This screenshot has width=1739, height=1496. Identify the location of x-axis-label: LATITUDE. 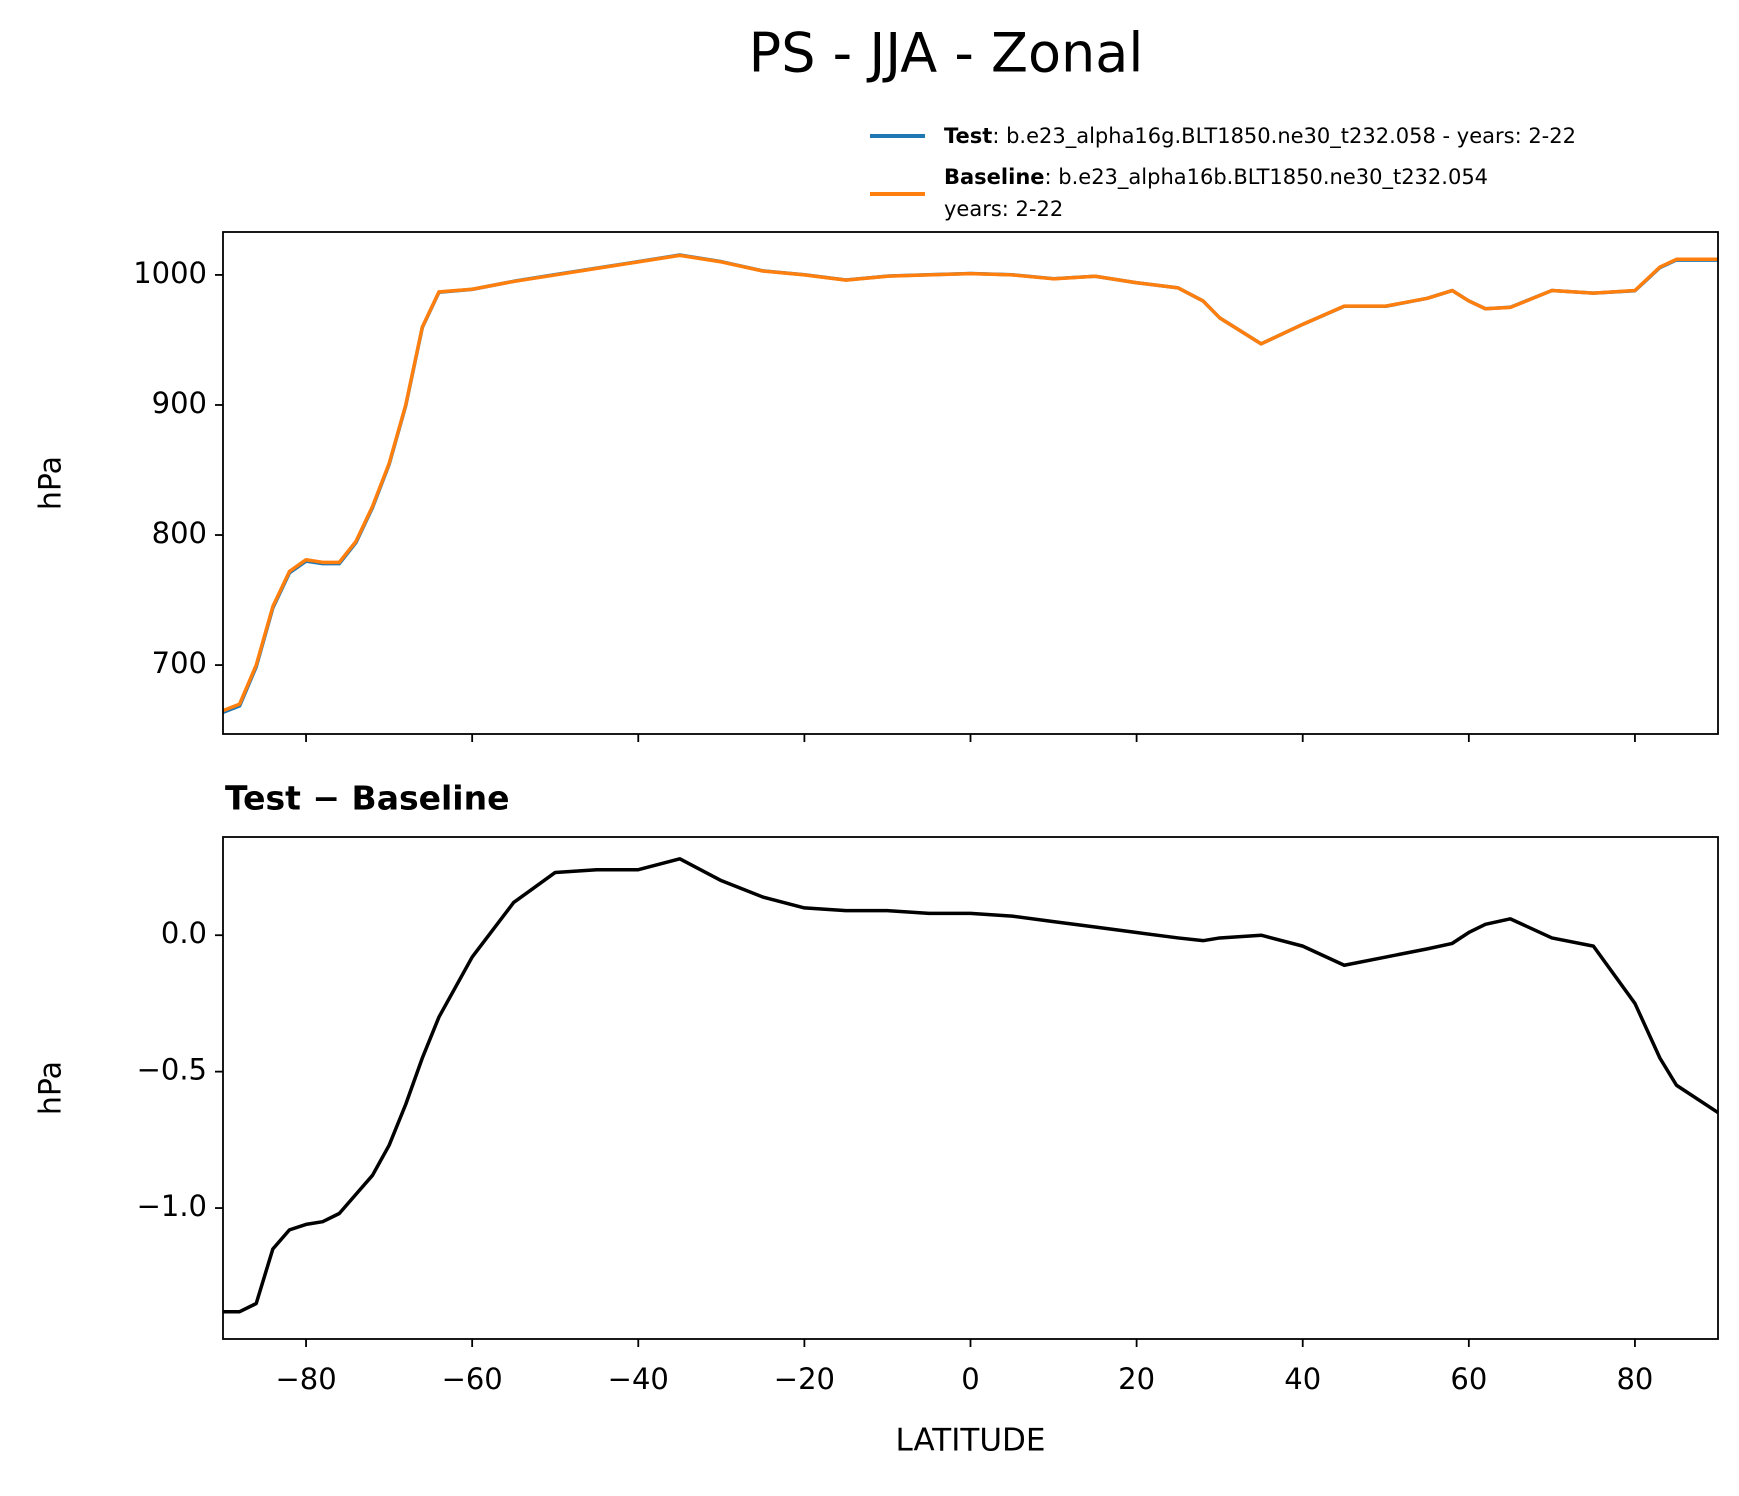
(971, 1441).